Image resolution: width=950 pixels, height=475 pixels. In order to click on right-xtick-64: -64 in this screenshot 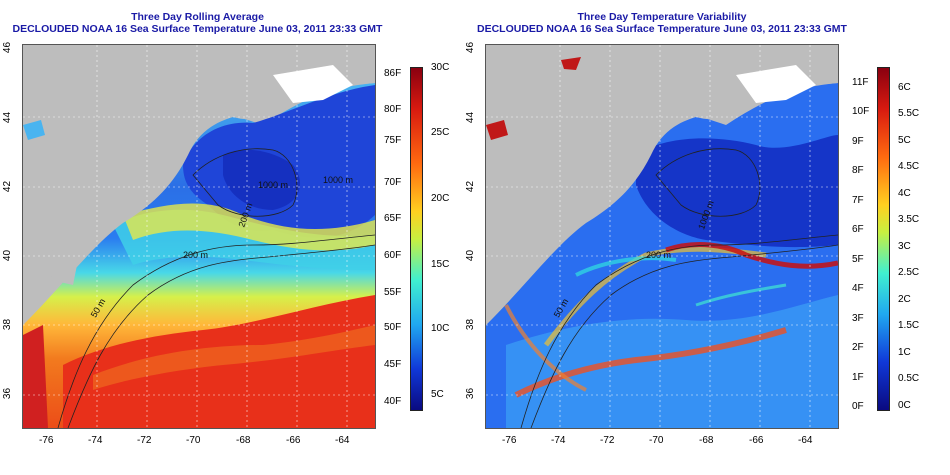, I will do `click(805, 440)`.